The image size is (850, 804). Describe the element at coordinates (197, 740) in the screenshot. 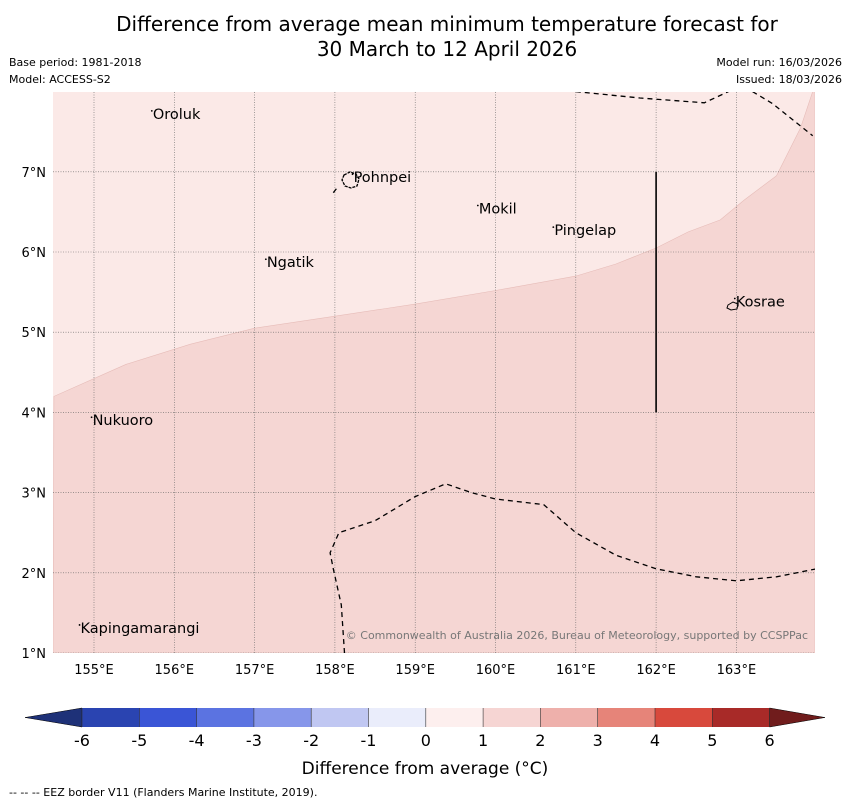

I see `colorbar-tick-label: -4` at that location.